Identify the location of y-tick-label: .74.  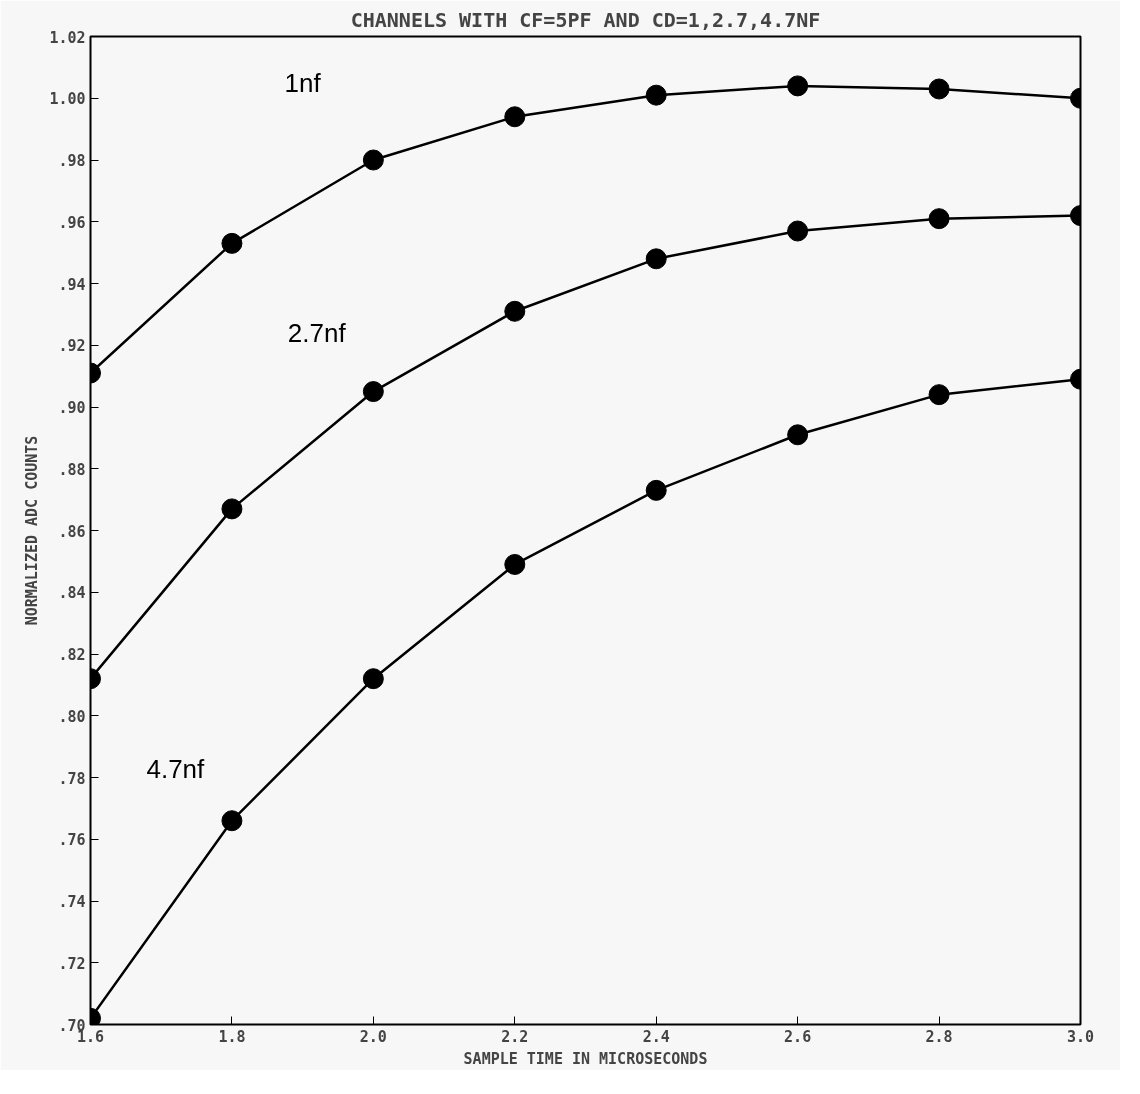
(72, 902).